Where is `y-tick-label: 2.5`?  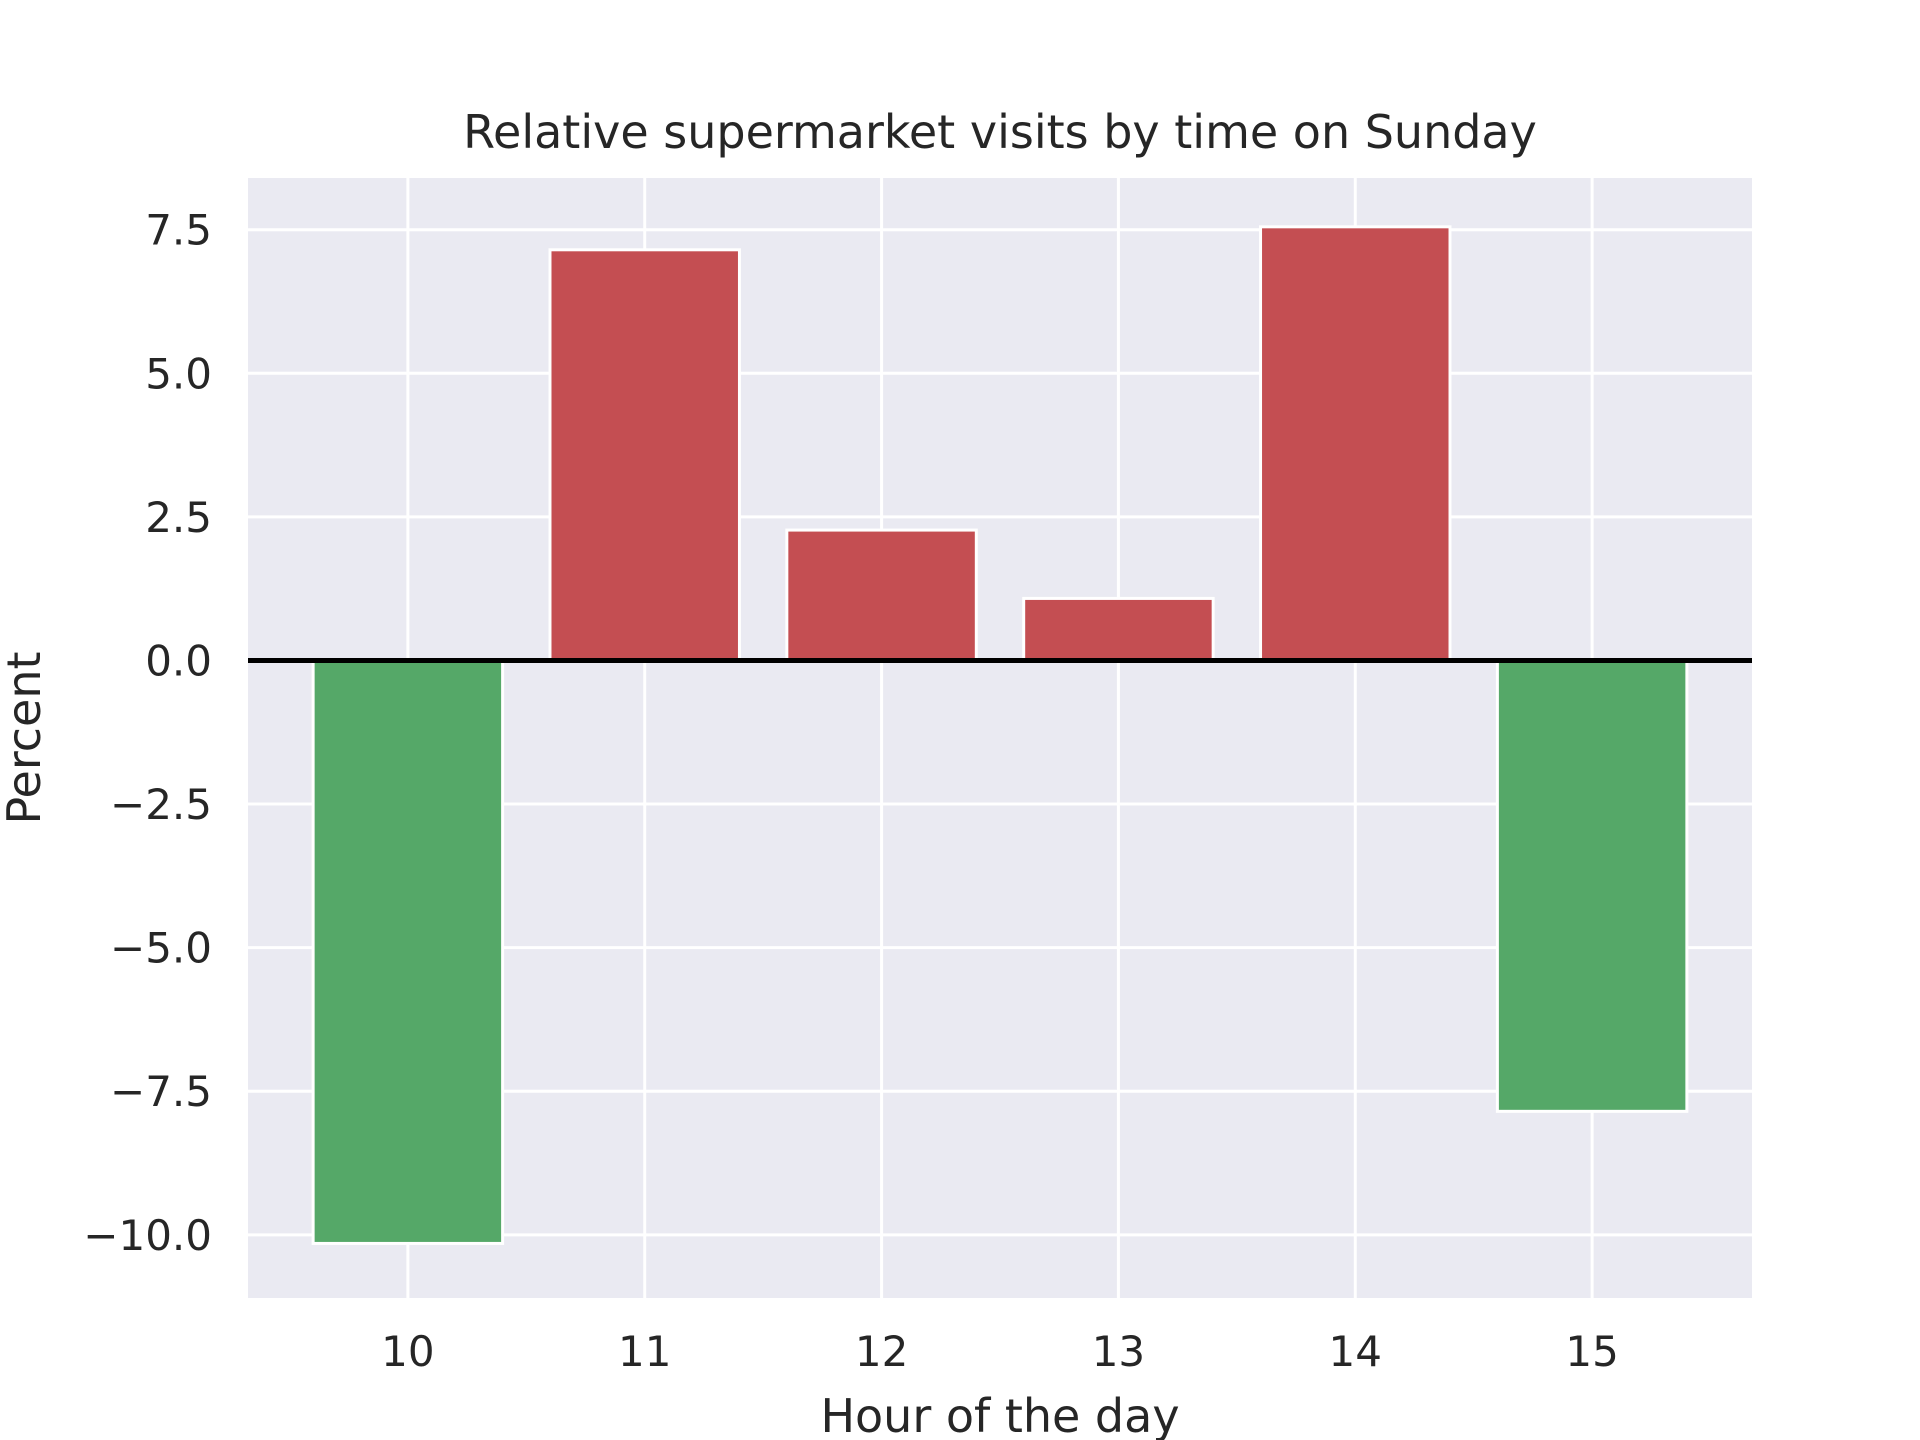 y-tick-label: 2.5 is located at coordinates (178, 517).